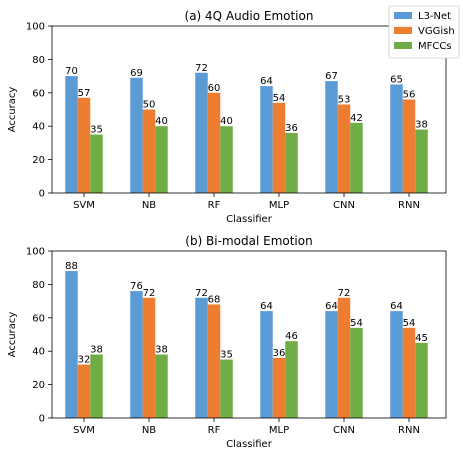  Describe the element at coordinates (421, 338) in the screenshot. I see `data-label: 45` at that location.